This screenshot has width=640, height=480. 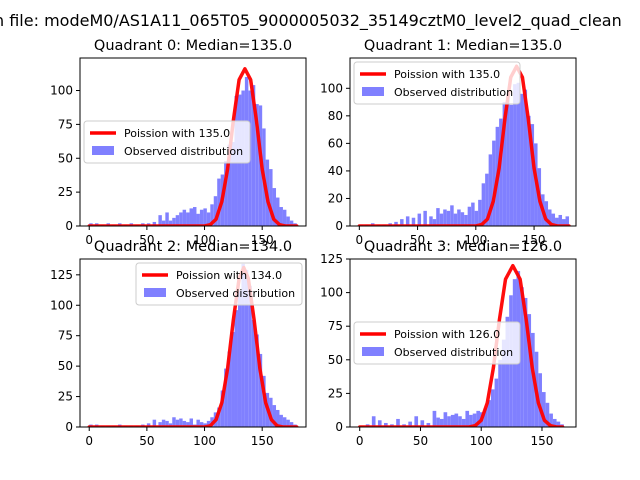 I want to click on quadrant-1-y-tick-label: 100, so click(x=331, y=88).